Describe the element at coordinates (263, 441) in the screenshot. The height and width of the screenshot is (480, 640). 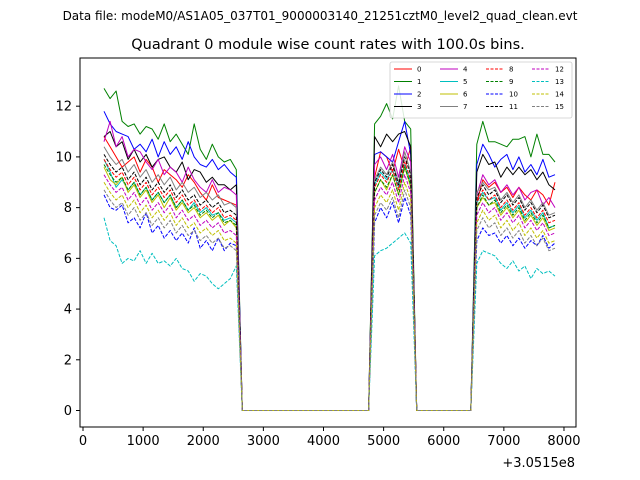
I see `x-tick-label: 3000` at that location.